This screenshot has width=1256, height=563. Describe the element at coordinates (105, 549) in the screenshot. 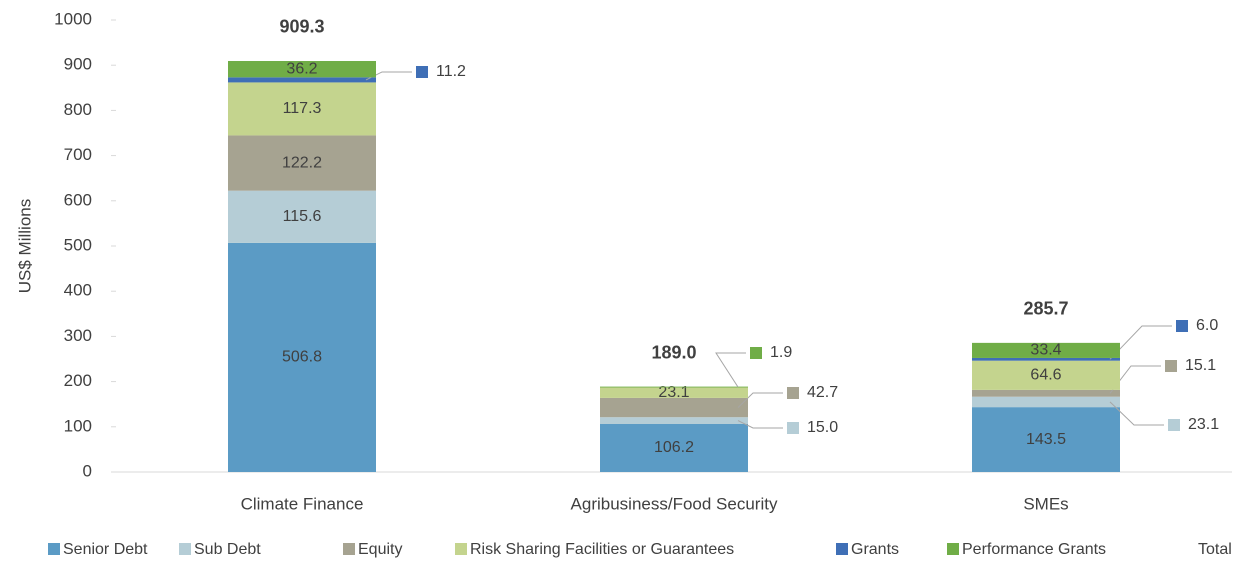

I see `legend-label: Senior Debt` at that location.